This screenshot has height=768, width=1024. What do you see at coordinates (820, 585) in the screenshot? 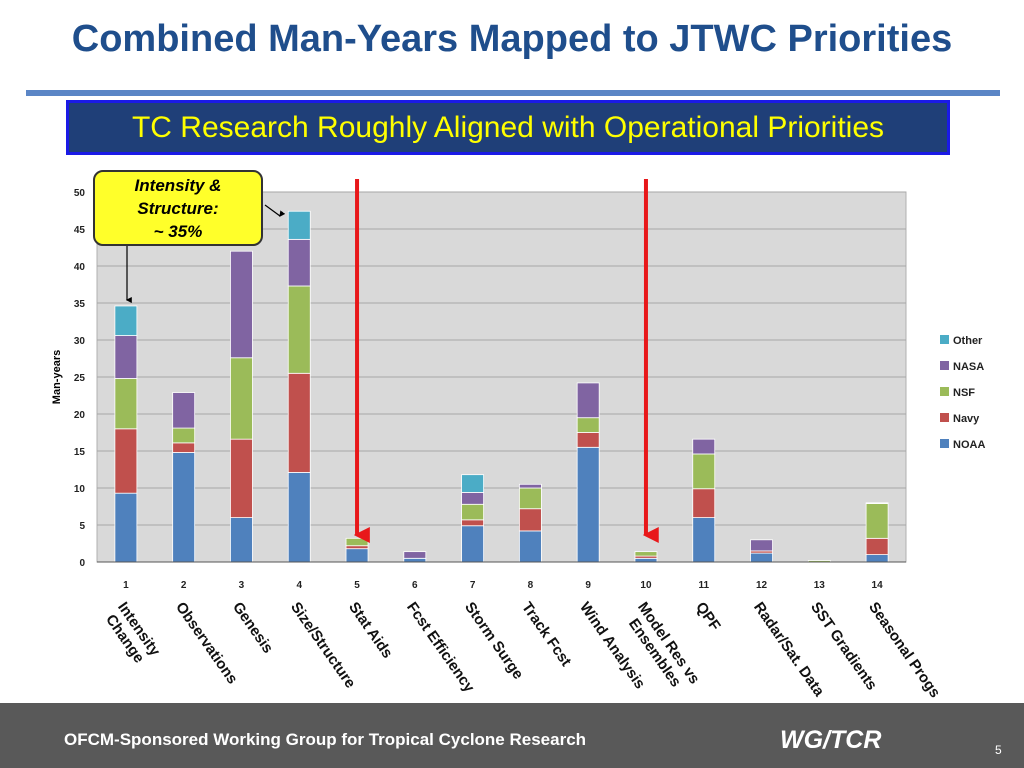
I see `x-tick-label: 13` at bounding box center [820, 585].